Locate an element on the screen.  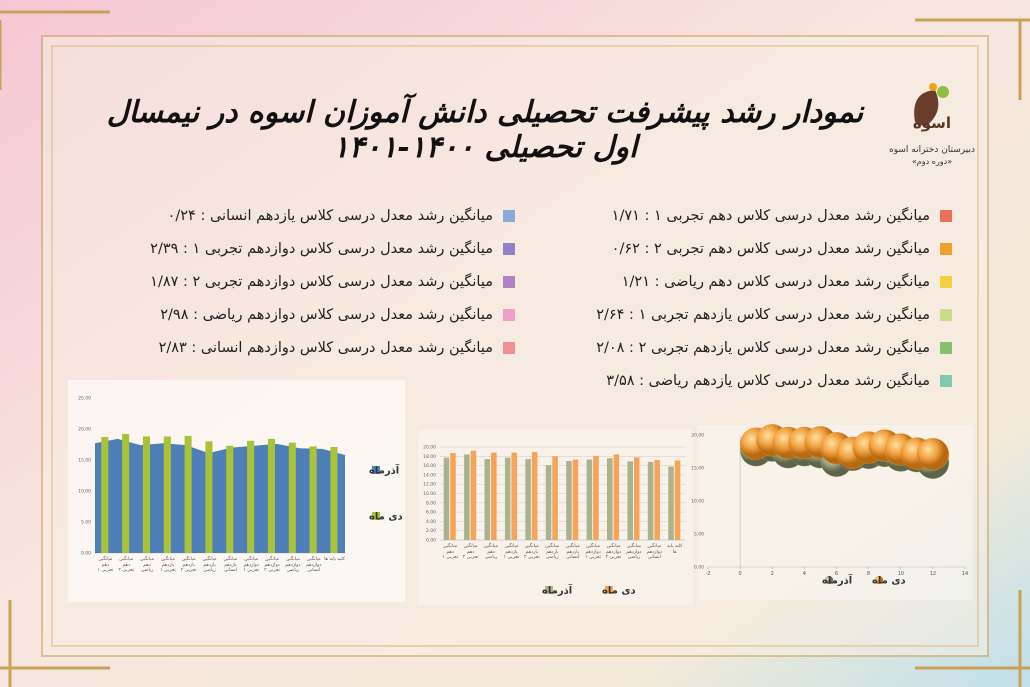
x-tick-label: 4 is located at coordinates (804, 574).